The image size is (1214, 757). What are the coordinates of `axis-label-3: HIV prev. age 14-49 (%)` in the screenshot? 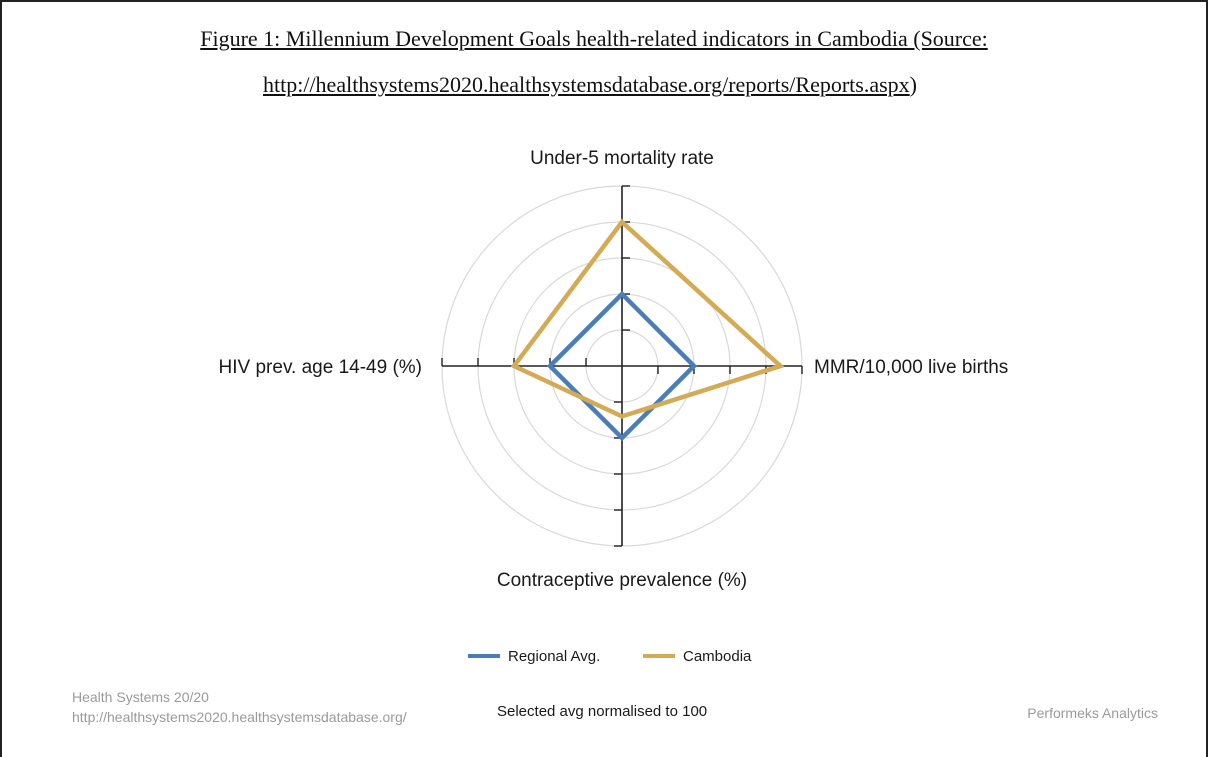 It's located at (320, 367).